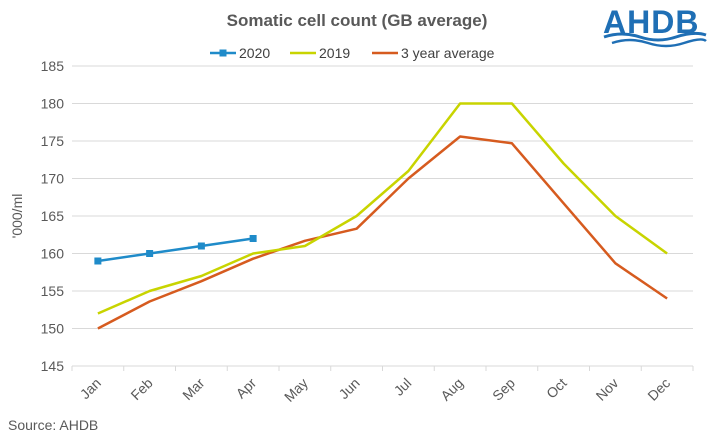 This screenshot has height=440, width=714. What do you see at coordinates (193, 389) in the screenshot?
I see `x-tick-label: Mar` at bounding box center [193, 389].